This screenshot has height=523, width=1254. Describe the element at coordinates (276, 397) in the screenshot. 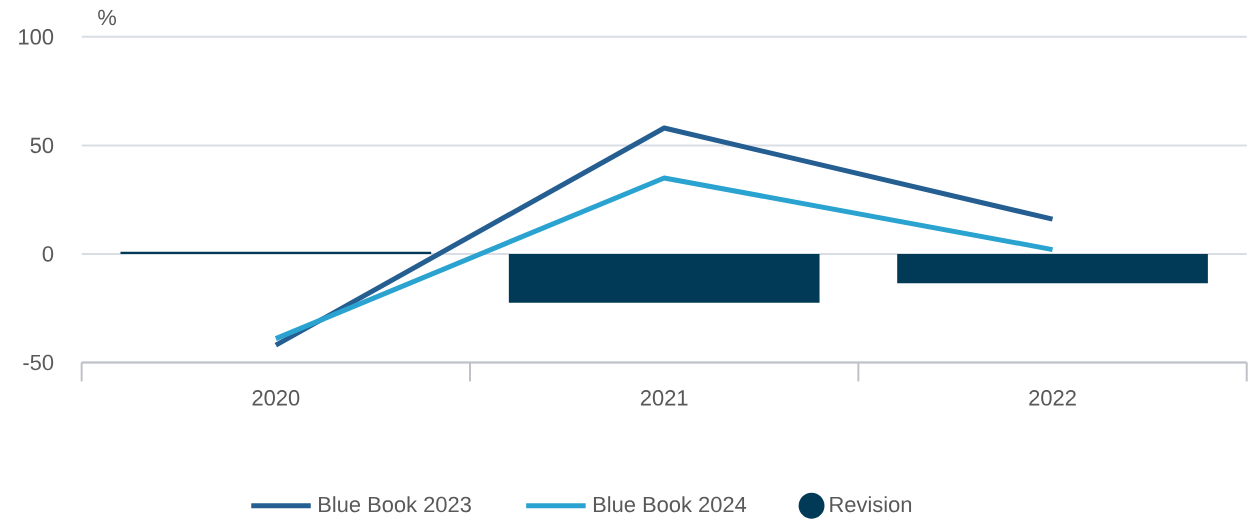

I see `x-tick-label: 2020` at that location.